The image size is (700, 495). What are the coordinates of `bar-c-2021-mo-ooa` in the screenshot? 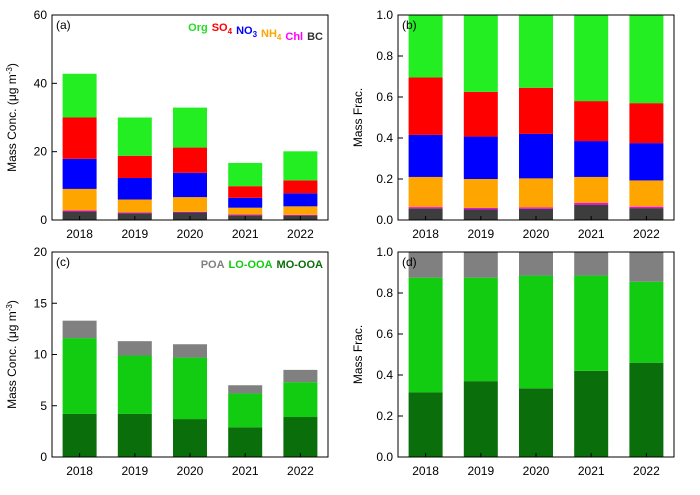 It's located at (245, 442).